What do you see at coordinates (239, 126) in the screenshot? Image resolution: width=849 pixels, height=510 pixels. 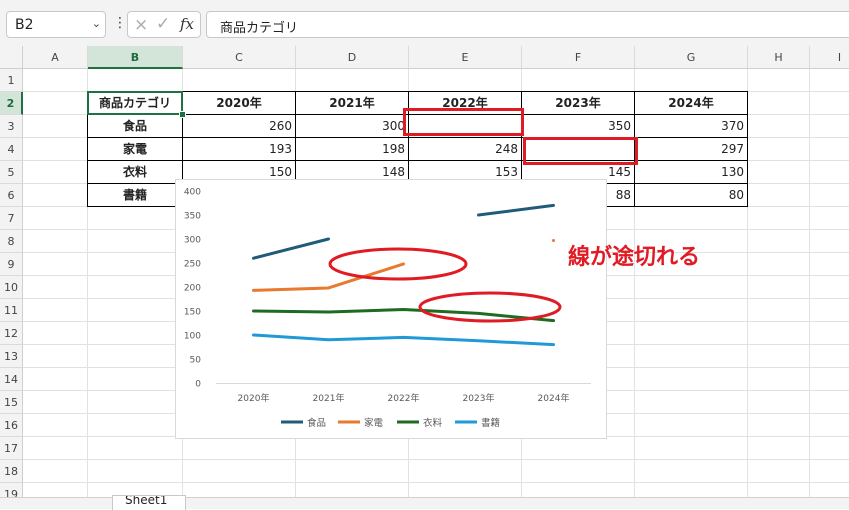 I see `table-value-cell: 260` at bounding box center [239, 126].